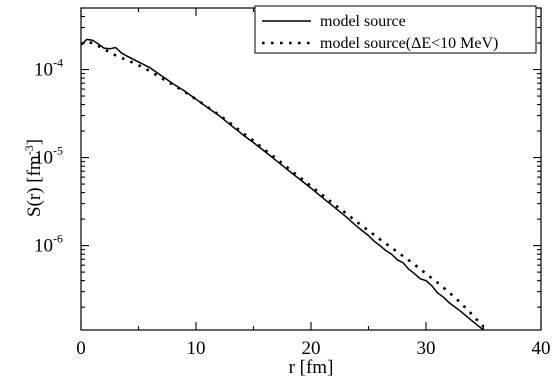 Image resolution: width=556 pixels, height=377 pixels. What do you see at coordinates (541, 348) in the screenshot?
I see `x-tick-label: 40` at bounding box center [541, 348].